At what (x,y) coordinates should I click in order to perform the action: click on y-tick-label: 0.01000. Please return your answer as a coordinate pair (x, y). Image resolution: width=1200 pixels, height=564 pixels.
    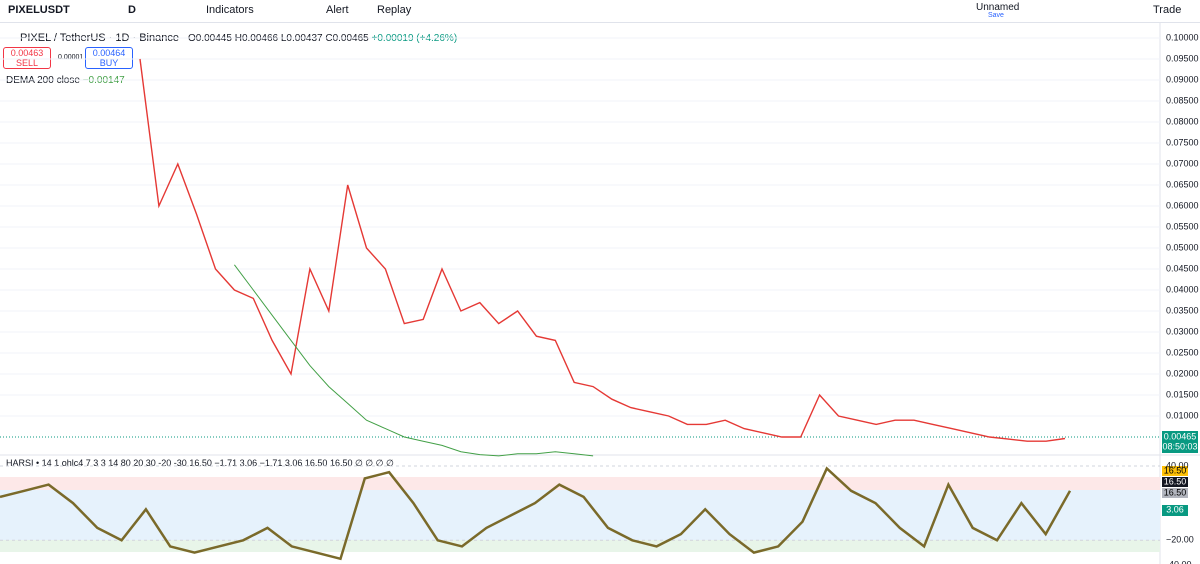
    Looking at the image, I should click on (1182, 415).